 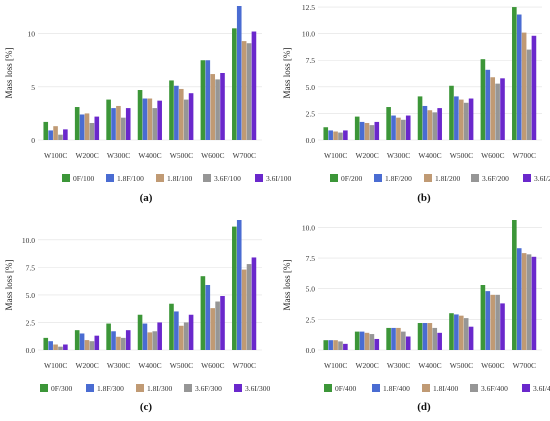 I want to click on bar-3-6I-300-W500C, so click(x=191, y=332).